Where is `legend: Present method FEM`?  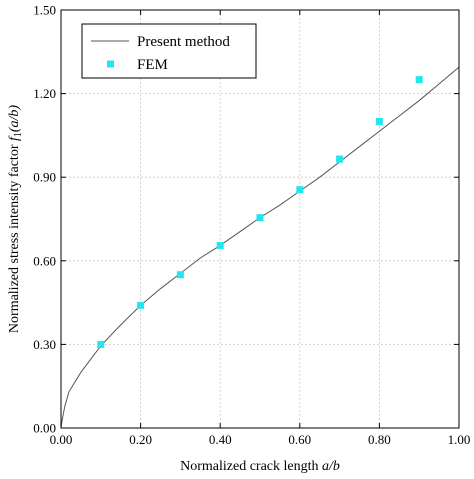
legend: Present method FEM is located at coordinates (169, 51).